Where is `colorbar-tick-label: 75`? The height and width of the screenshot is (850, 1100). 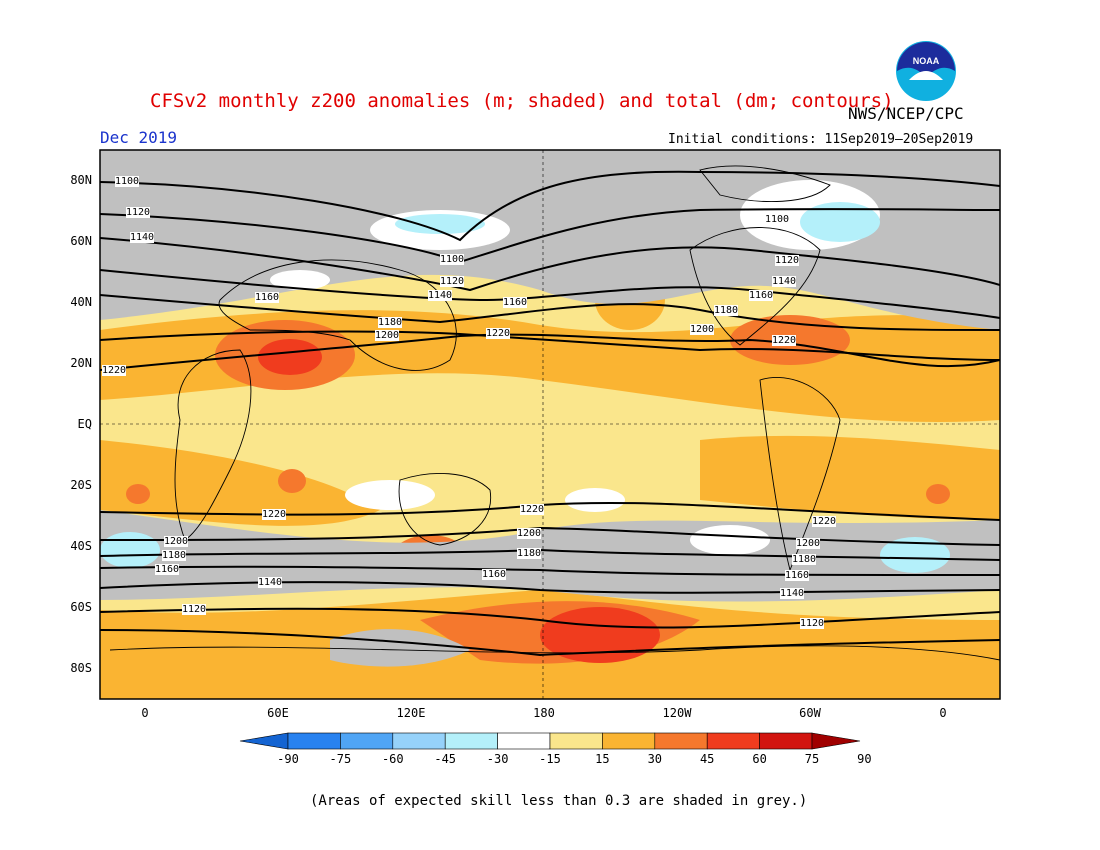 colorbar-tick-label: 75 is located at coordinates (812, 759).